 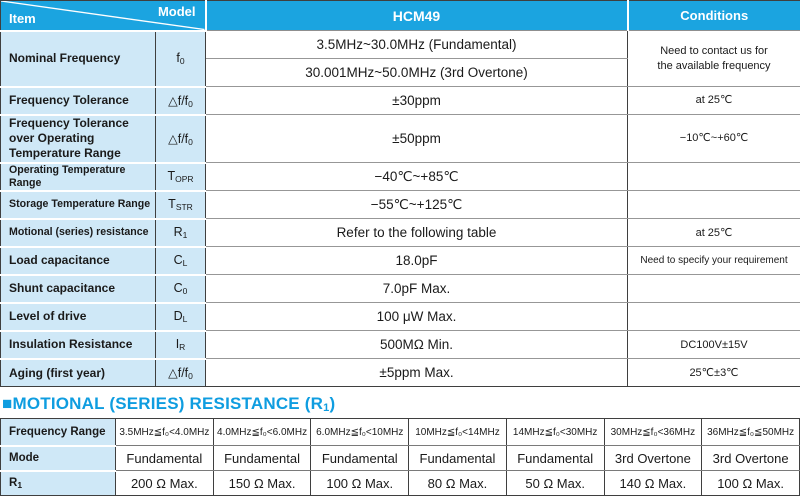 I want to click on r1-cell: 200 Ω Max., so click(x=165, y=483).